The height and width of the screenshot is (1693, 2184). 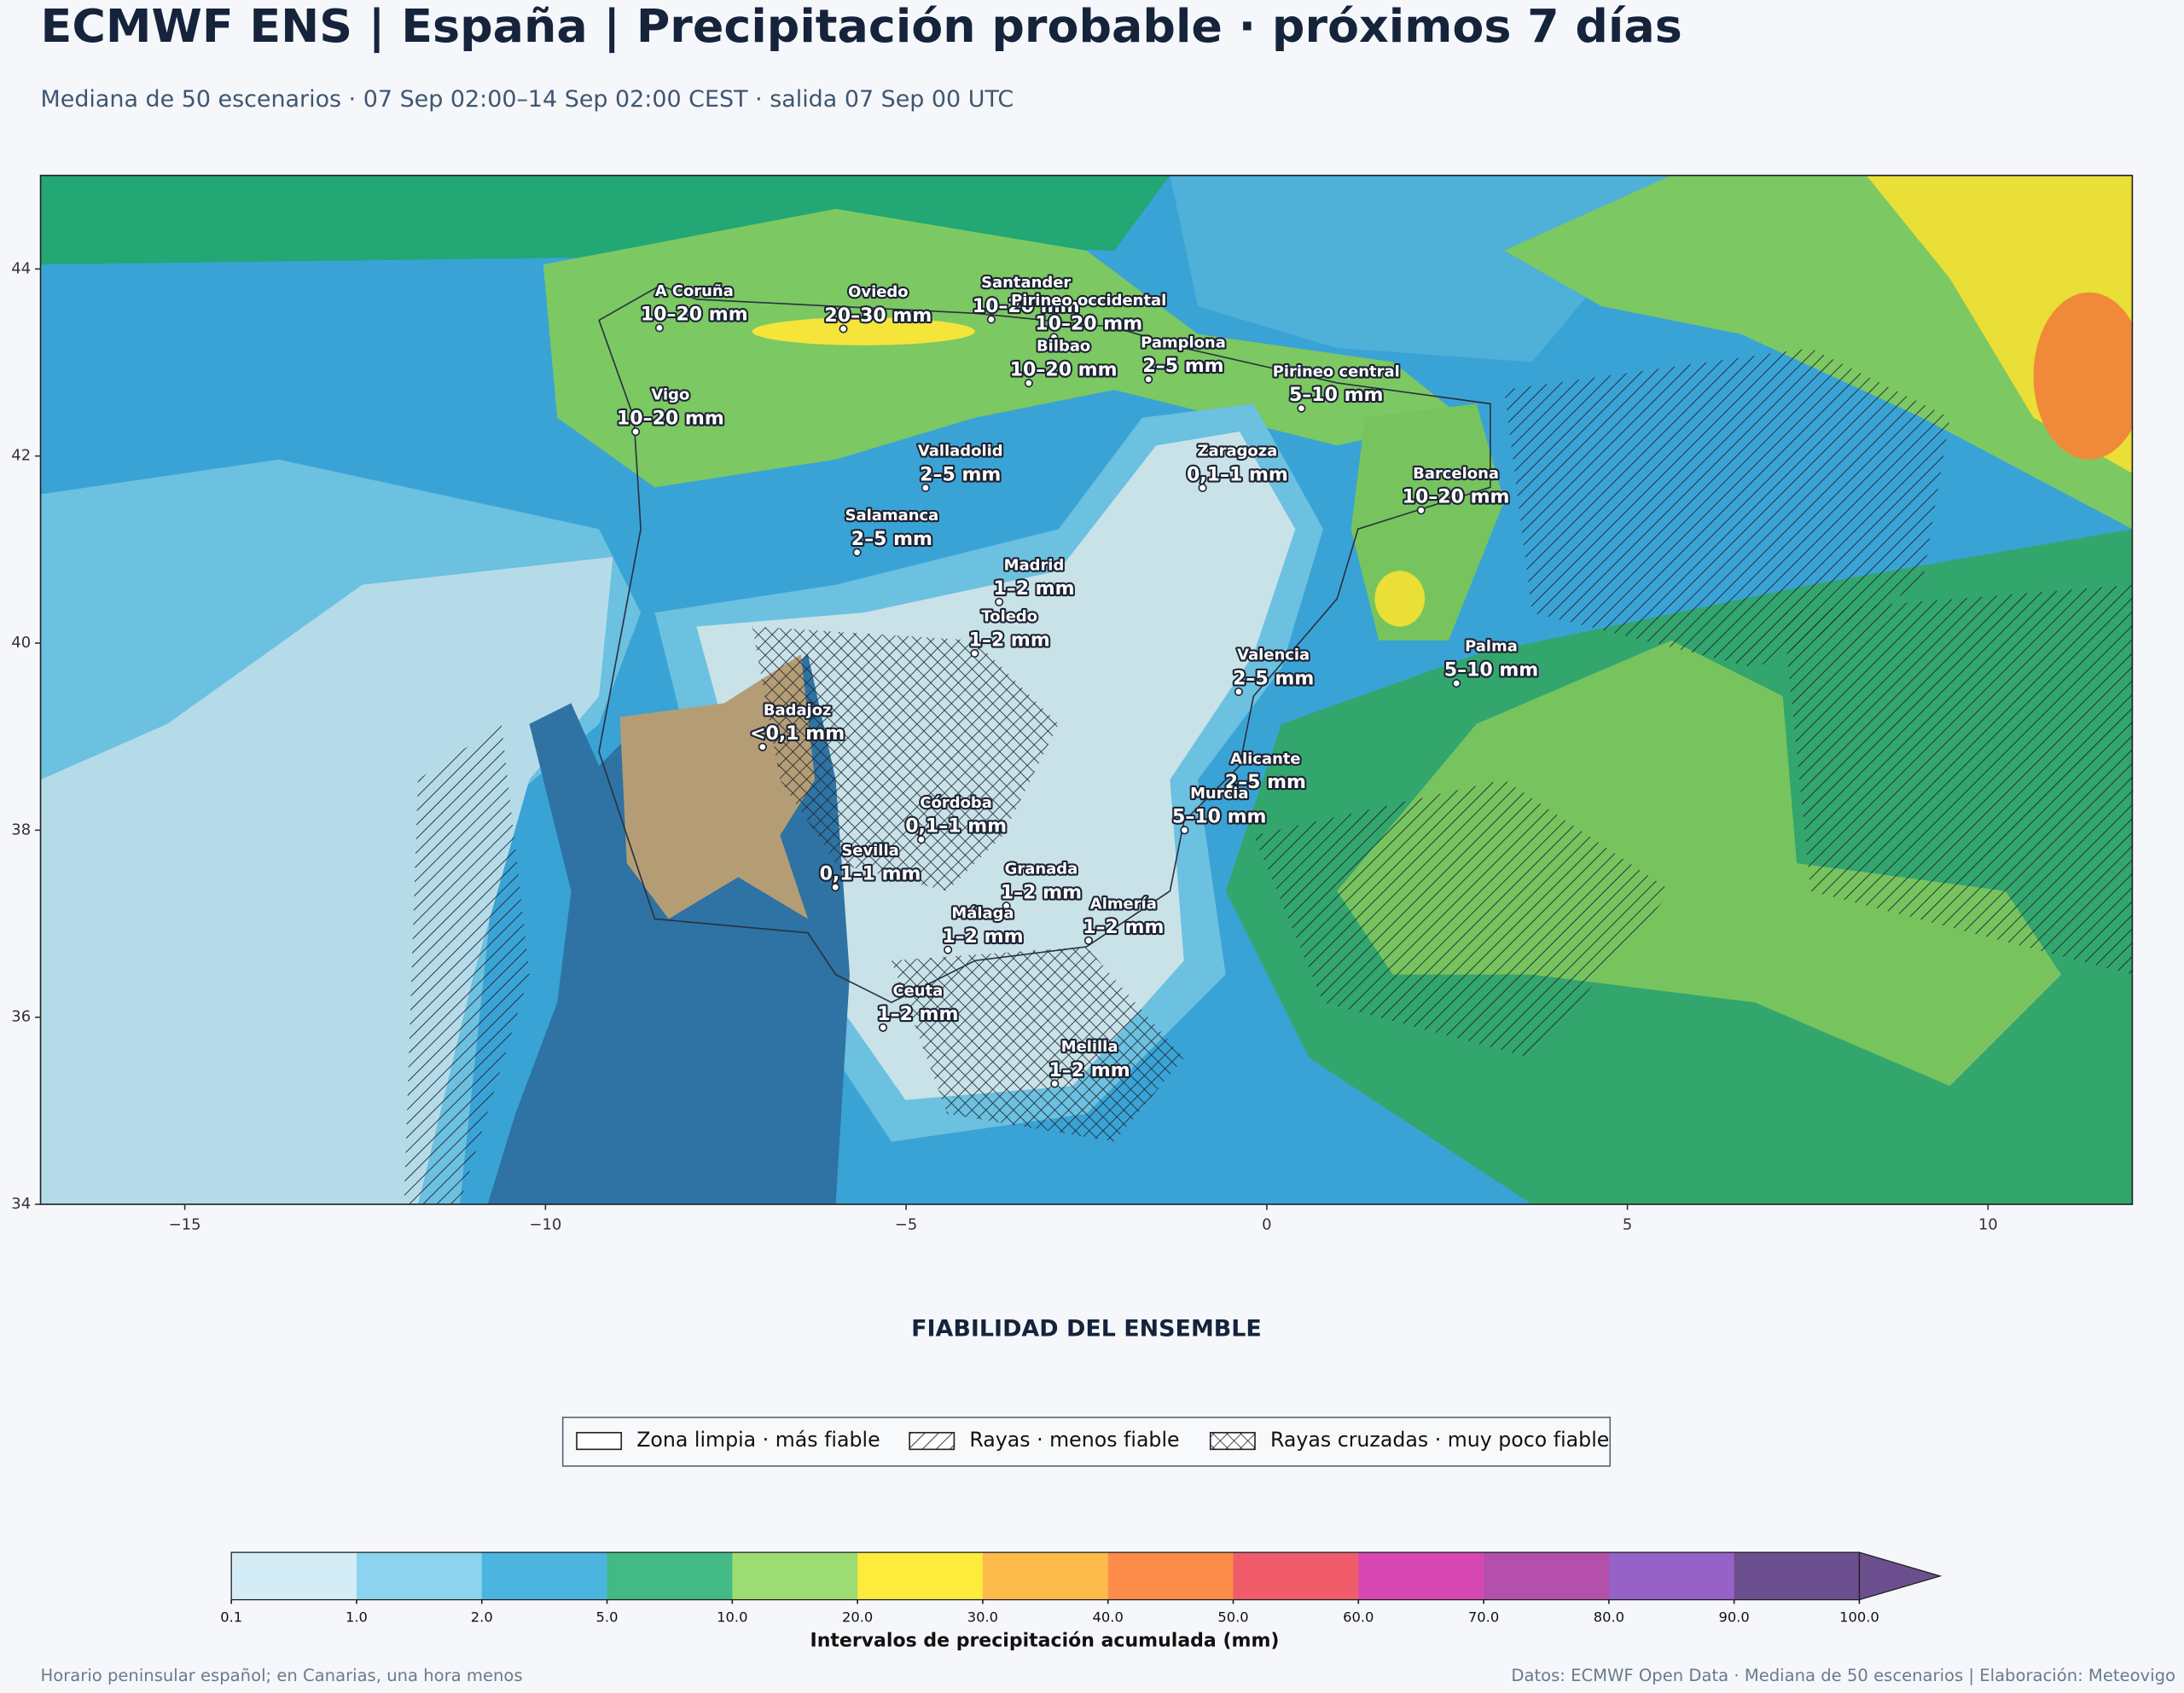 I want to click on colorbar-tick-label: 2.0, so click(x=482, y=1617).